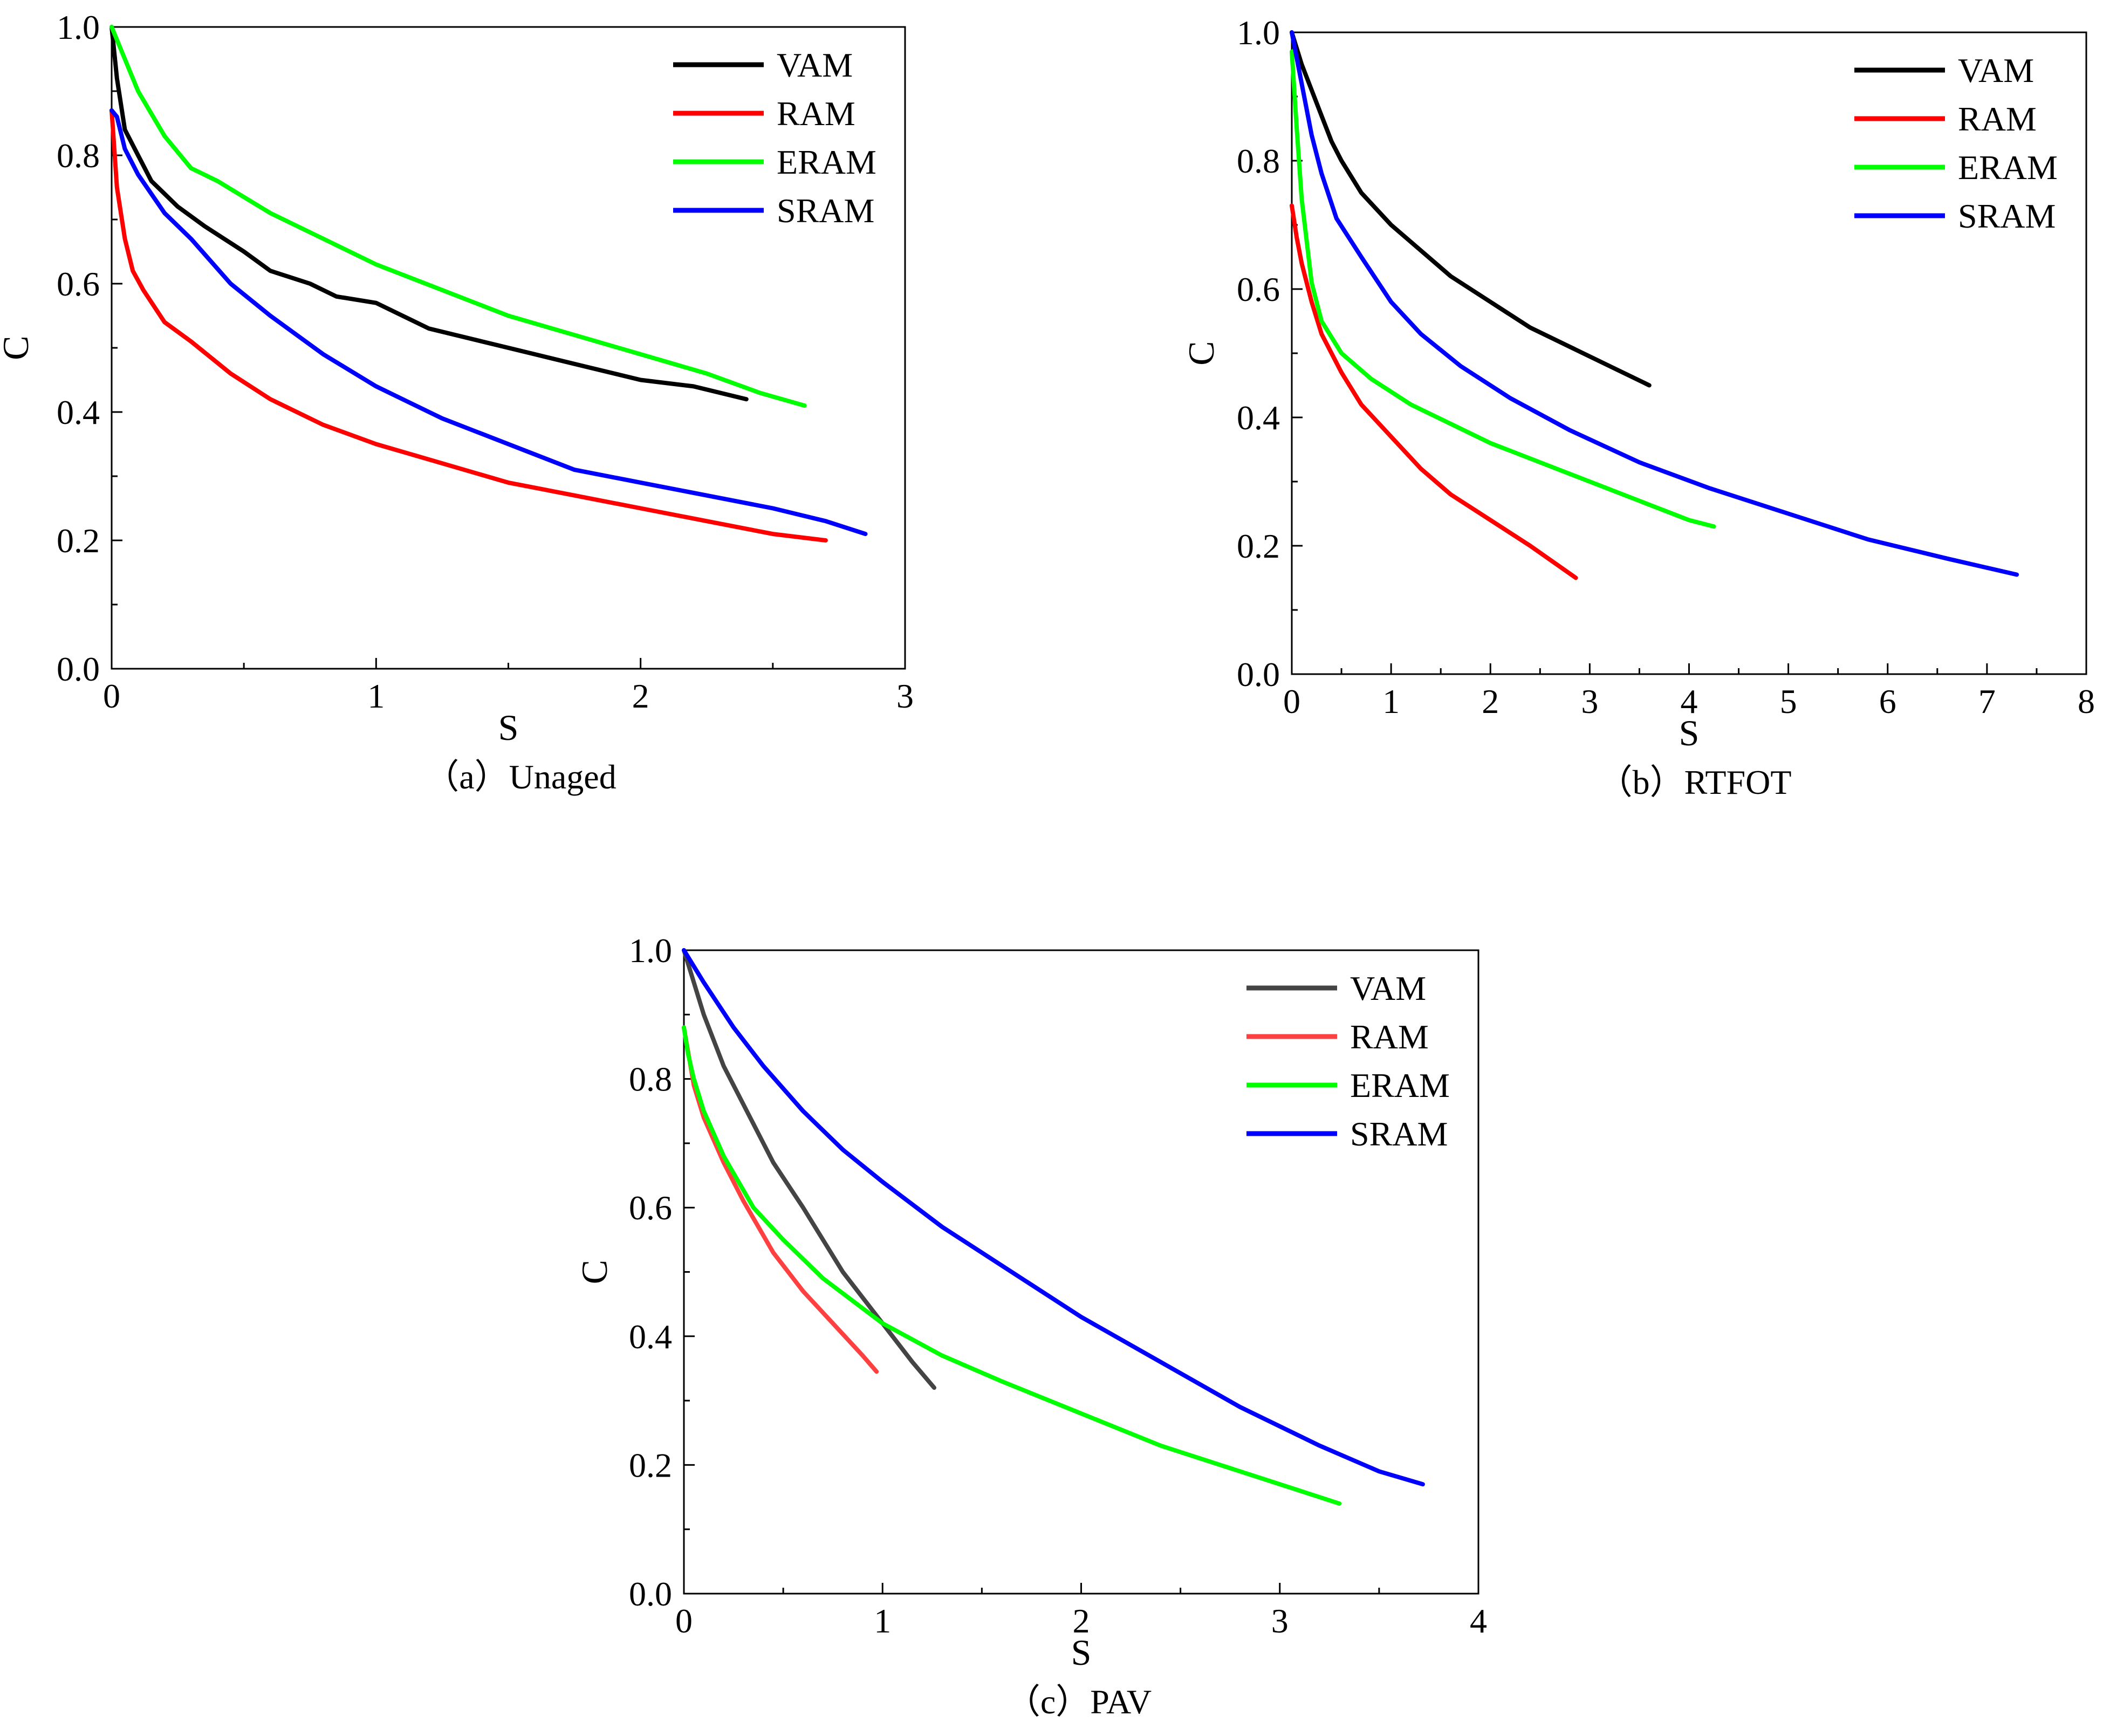 Image resolution: width=2103 pixels, height=1736 pixels. Describe the element at coordinates (1987, 701) in the screenshot. I see `x-tick-label: 7` at that location.